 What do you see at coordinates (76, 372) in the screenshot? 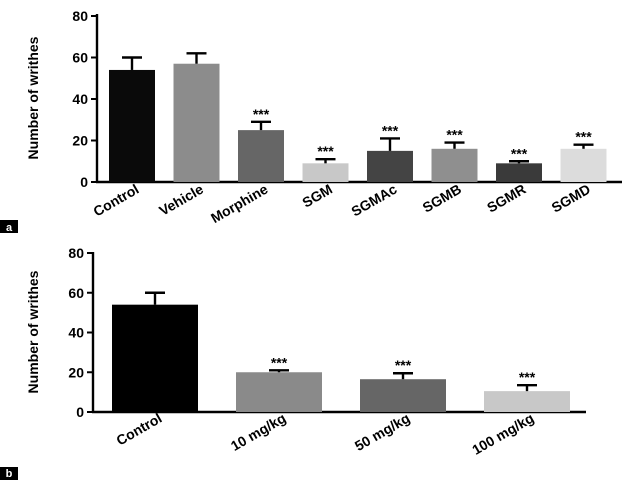
I see `panel-b-y-tick-label-1: 20` at bounding box center [76, 372].